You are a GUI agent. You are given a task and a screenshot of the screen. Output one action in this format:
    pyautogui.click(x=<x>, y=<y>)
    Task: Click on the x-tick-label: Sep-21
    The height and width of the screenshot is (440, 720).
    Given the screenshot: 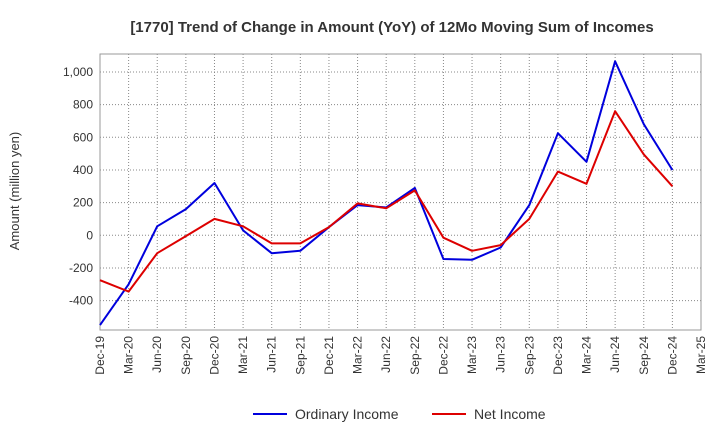 What is the action you would take?
    pyautogui.click(x=300, y=355)
    